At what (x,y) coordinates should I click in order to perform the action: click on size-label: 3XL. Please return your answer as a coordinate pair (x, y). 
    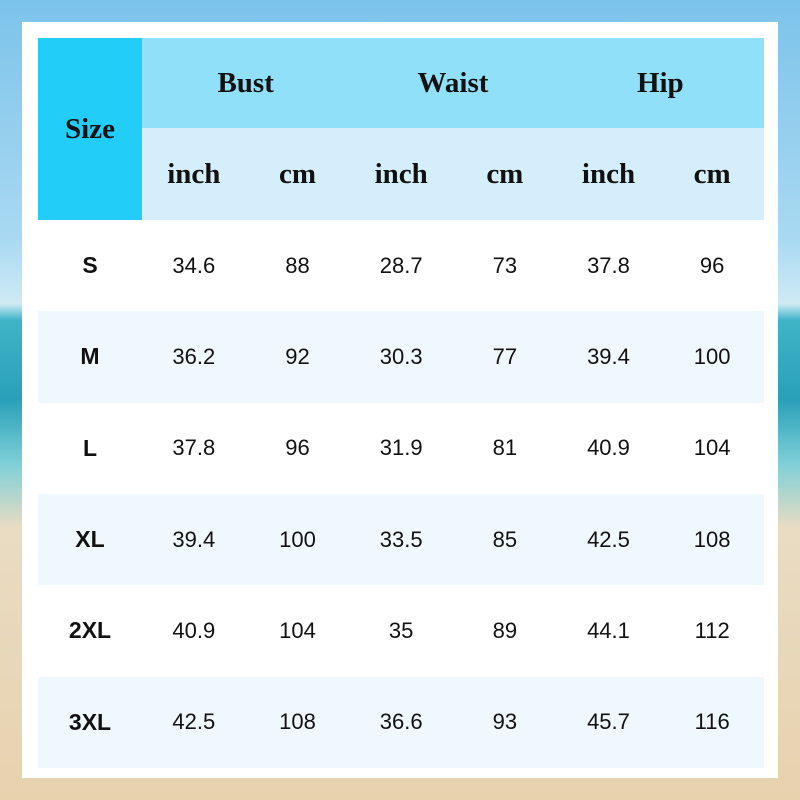
    Looking at the image, I should click on (90, 721).